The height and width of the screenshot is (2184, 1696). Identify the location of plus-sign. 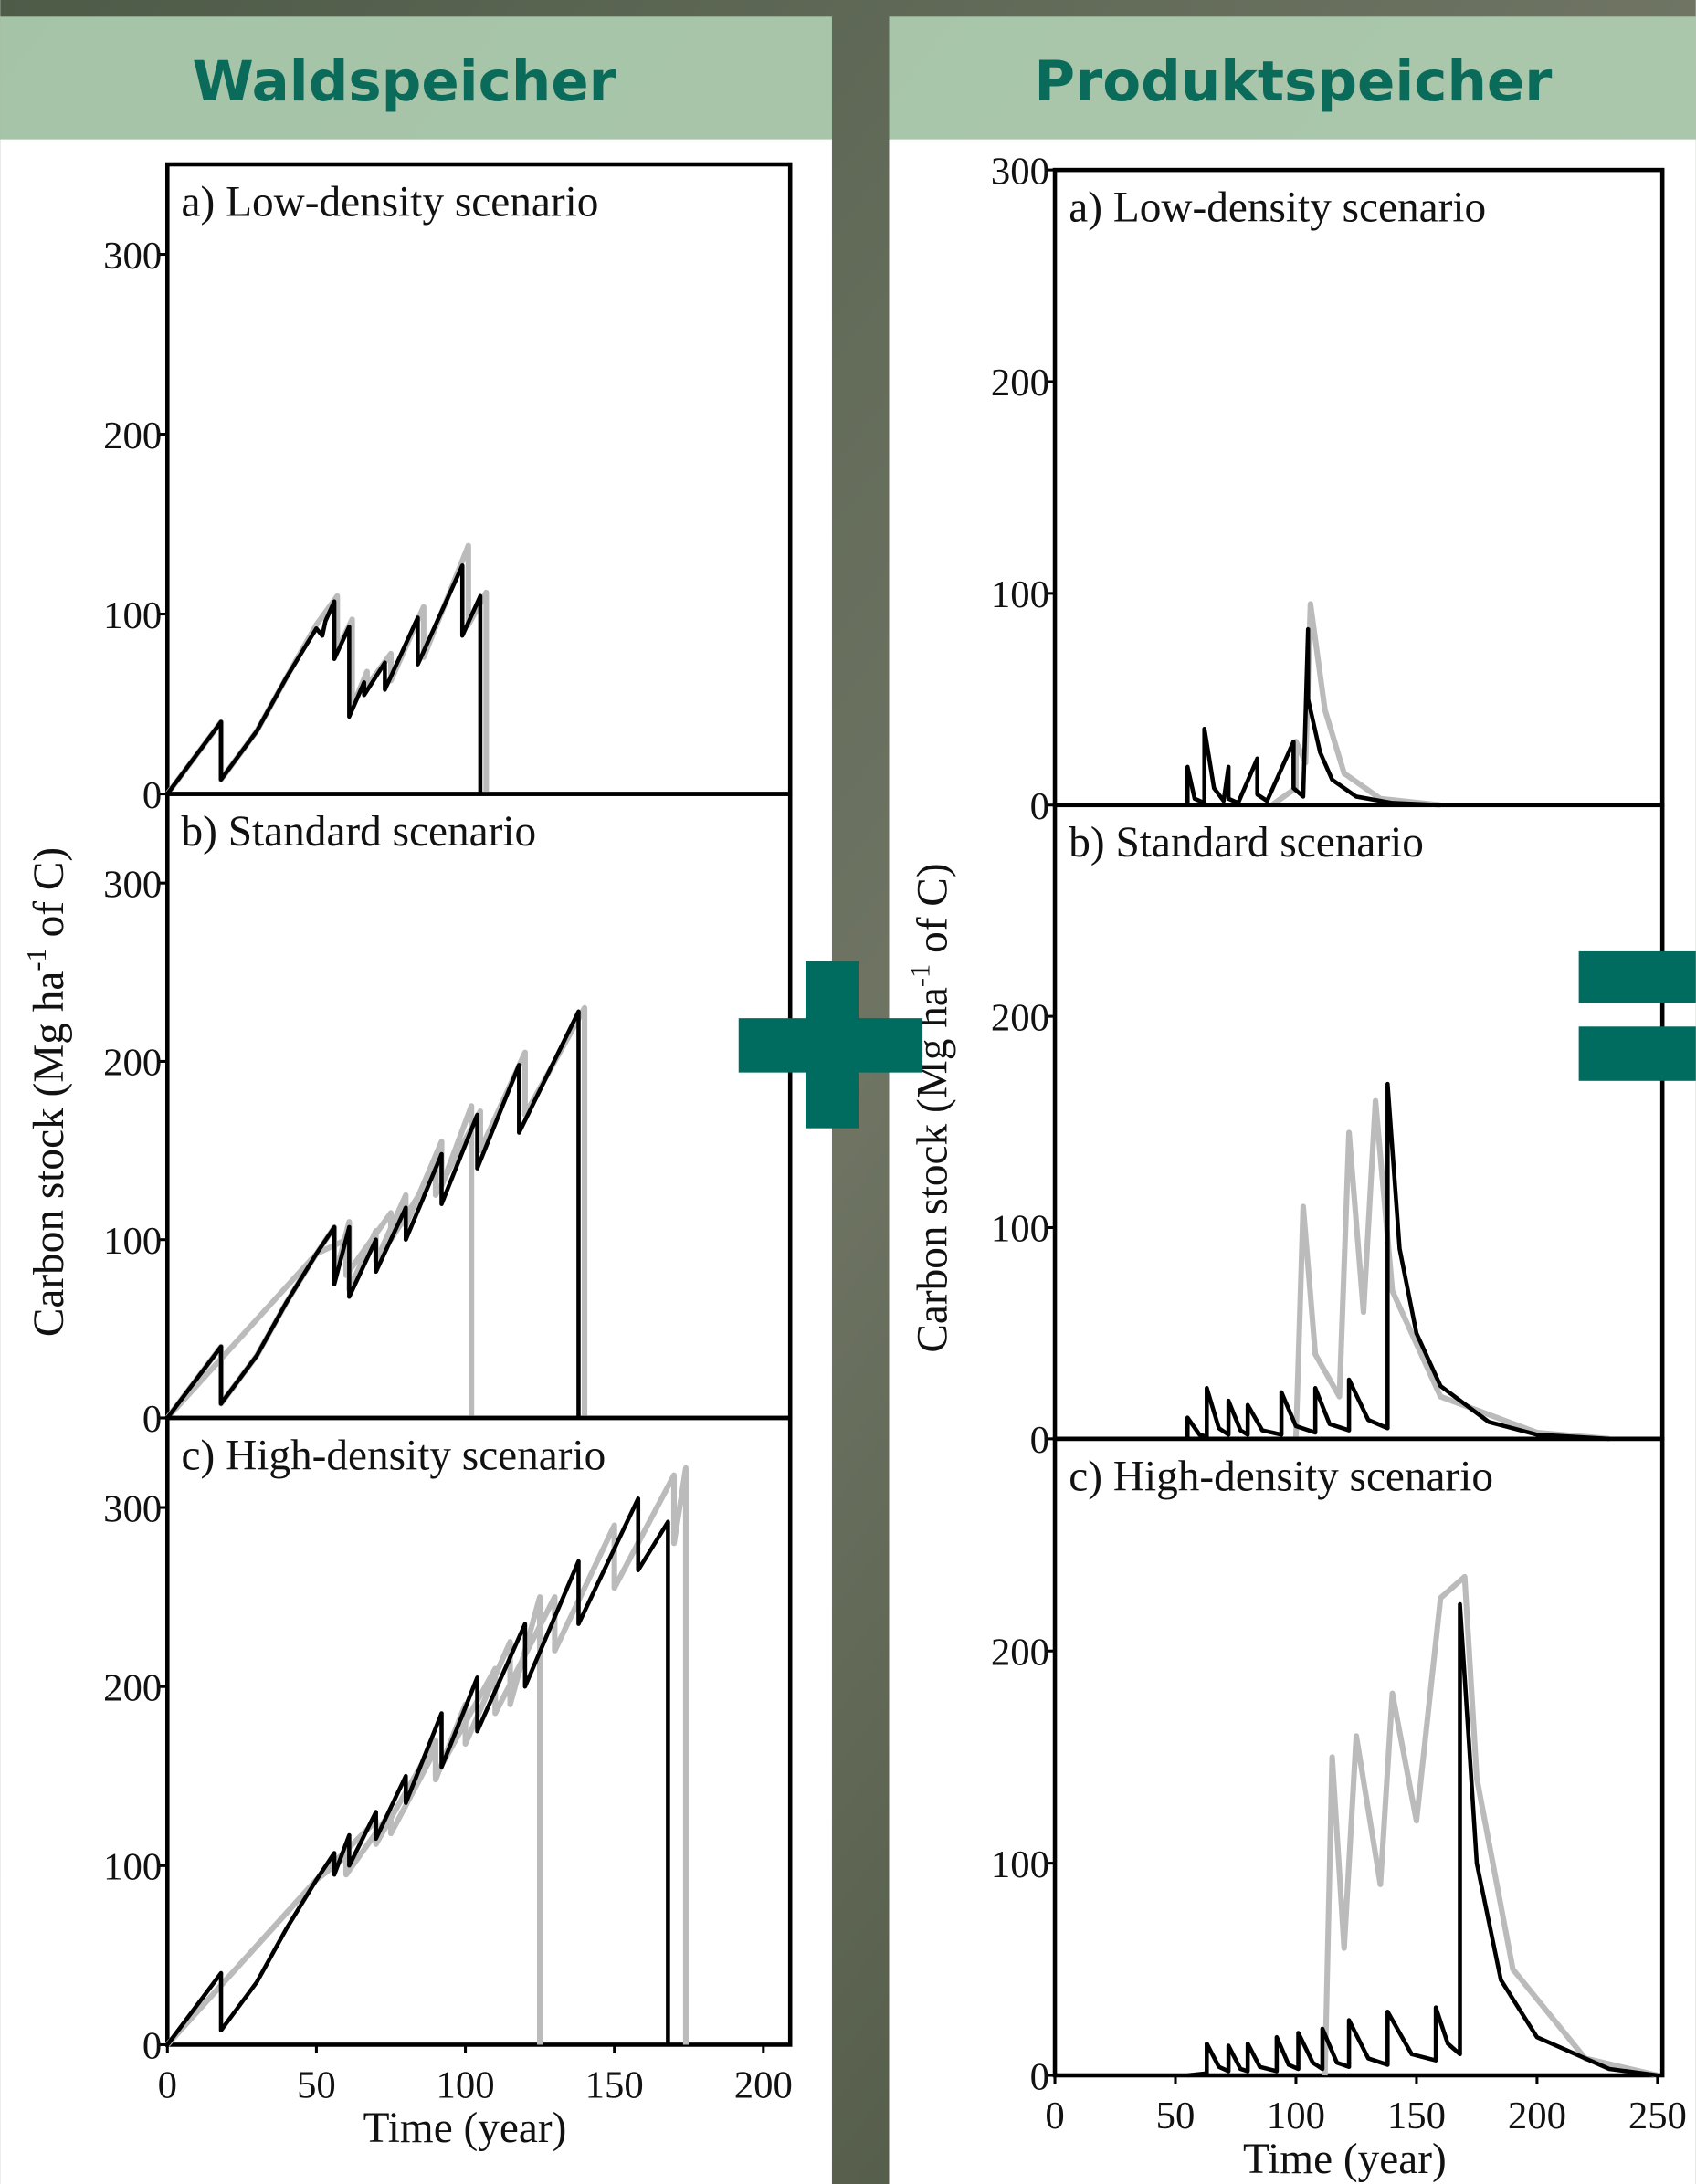
(830, 1045).